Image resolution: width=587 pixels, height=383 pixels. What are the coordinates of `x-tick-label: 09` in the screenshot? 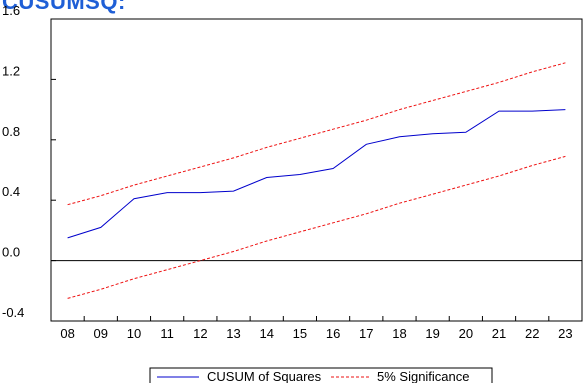 It's located at (101, 333).